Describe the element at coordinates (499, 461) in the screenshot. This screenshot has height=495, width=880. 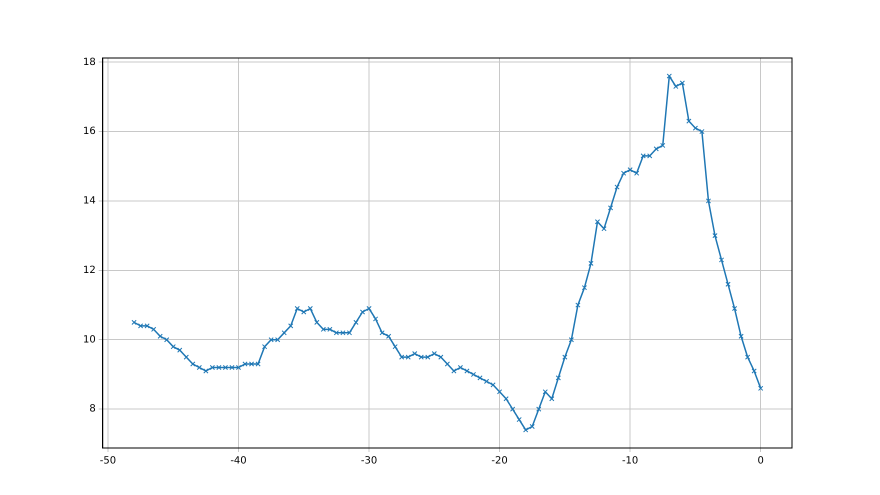
I see `x-tick-label: -20` at that location.